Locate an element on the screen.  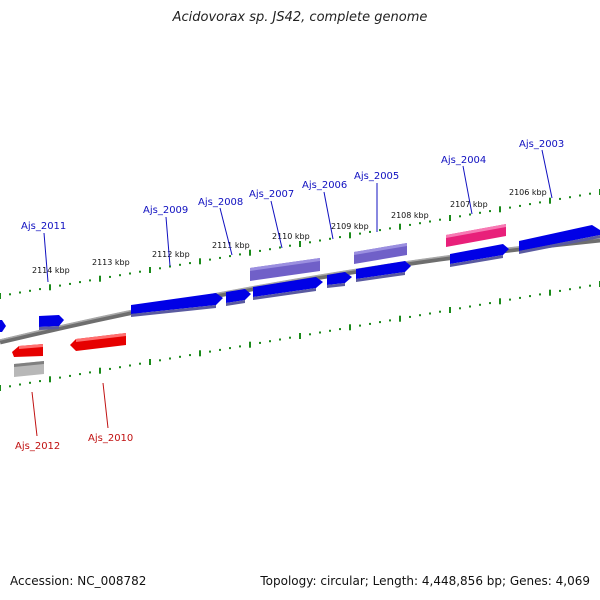
gene-arrow-ajs-2003 is located at coordinates (559, 238).